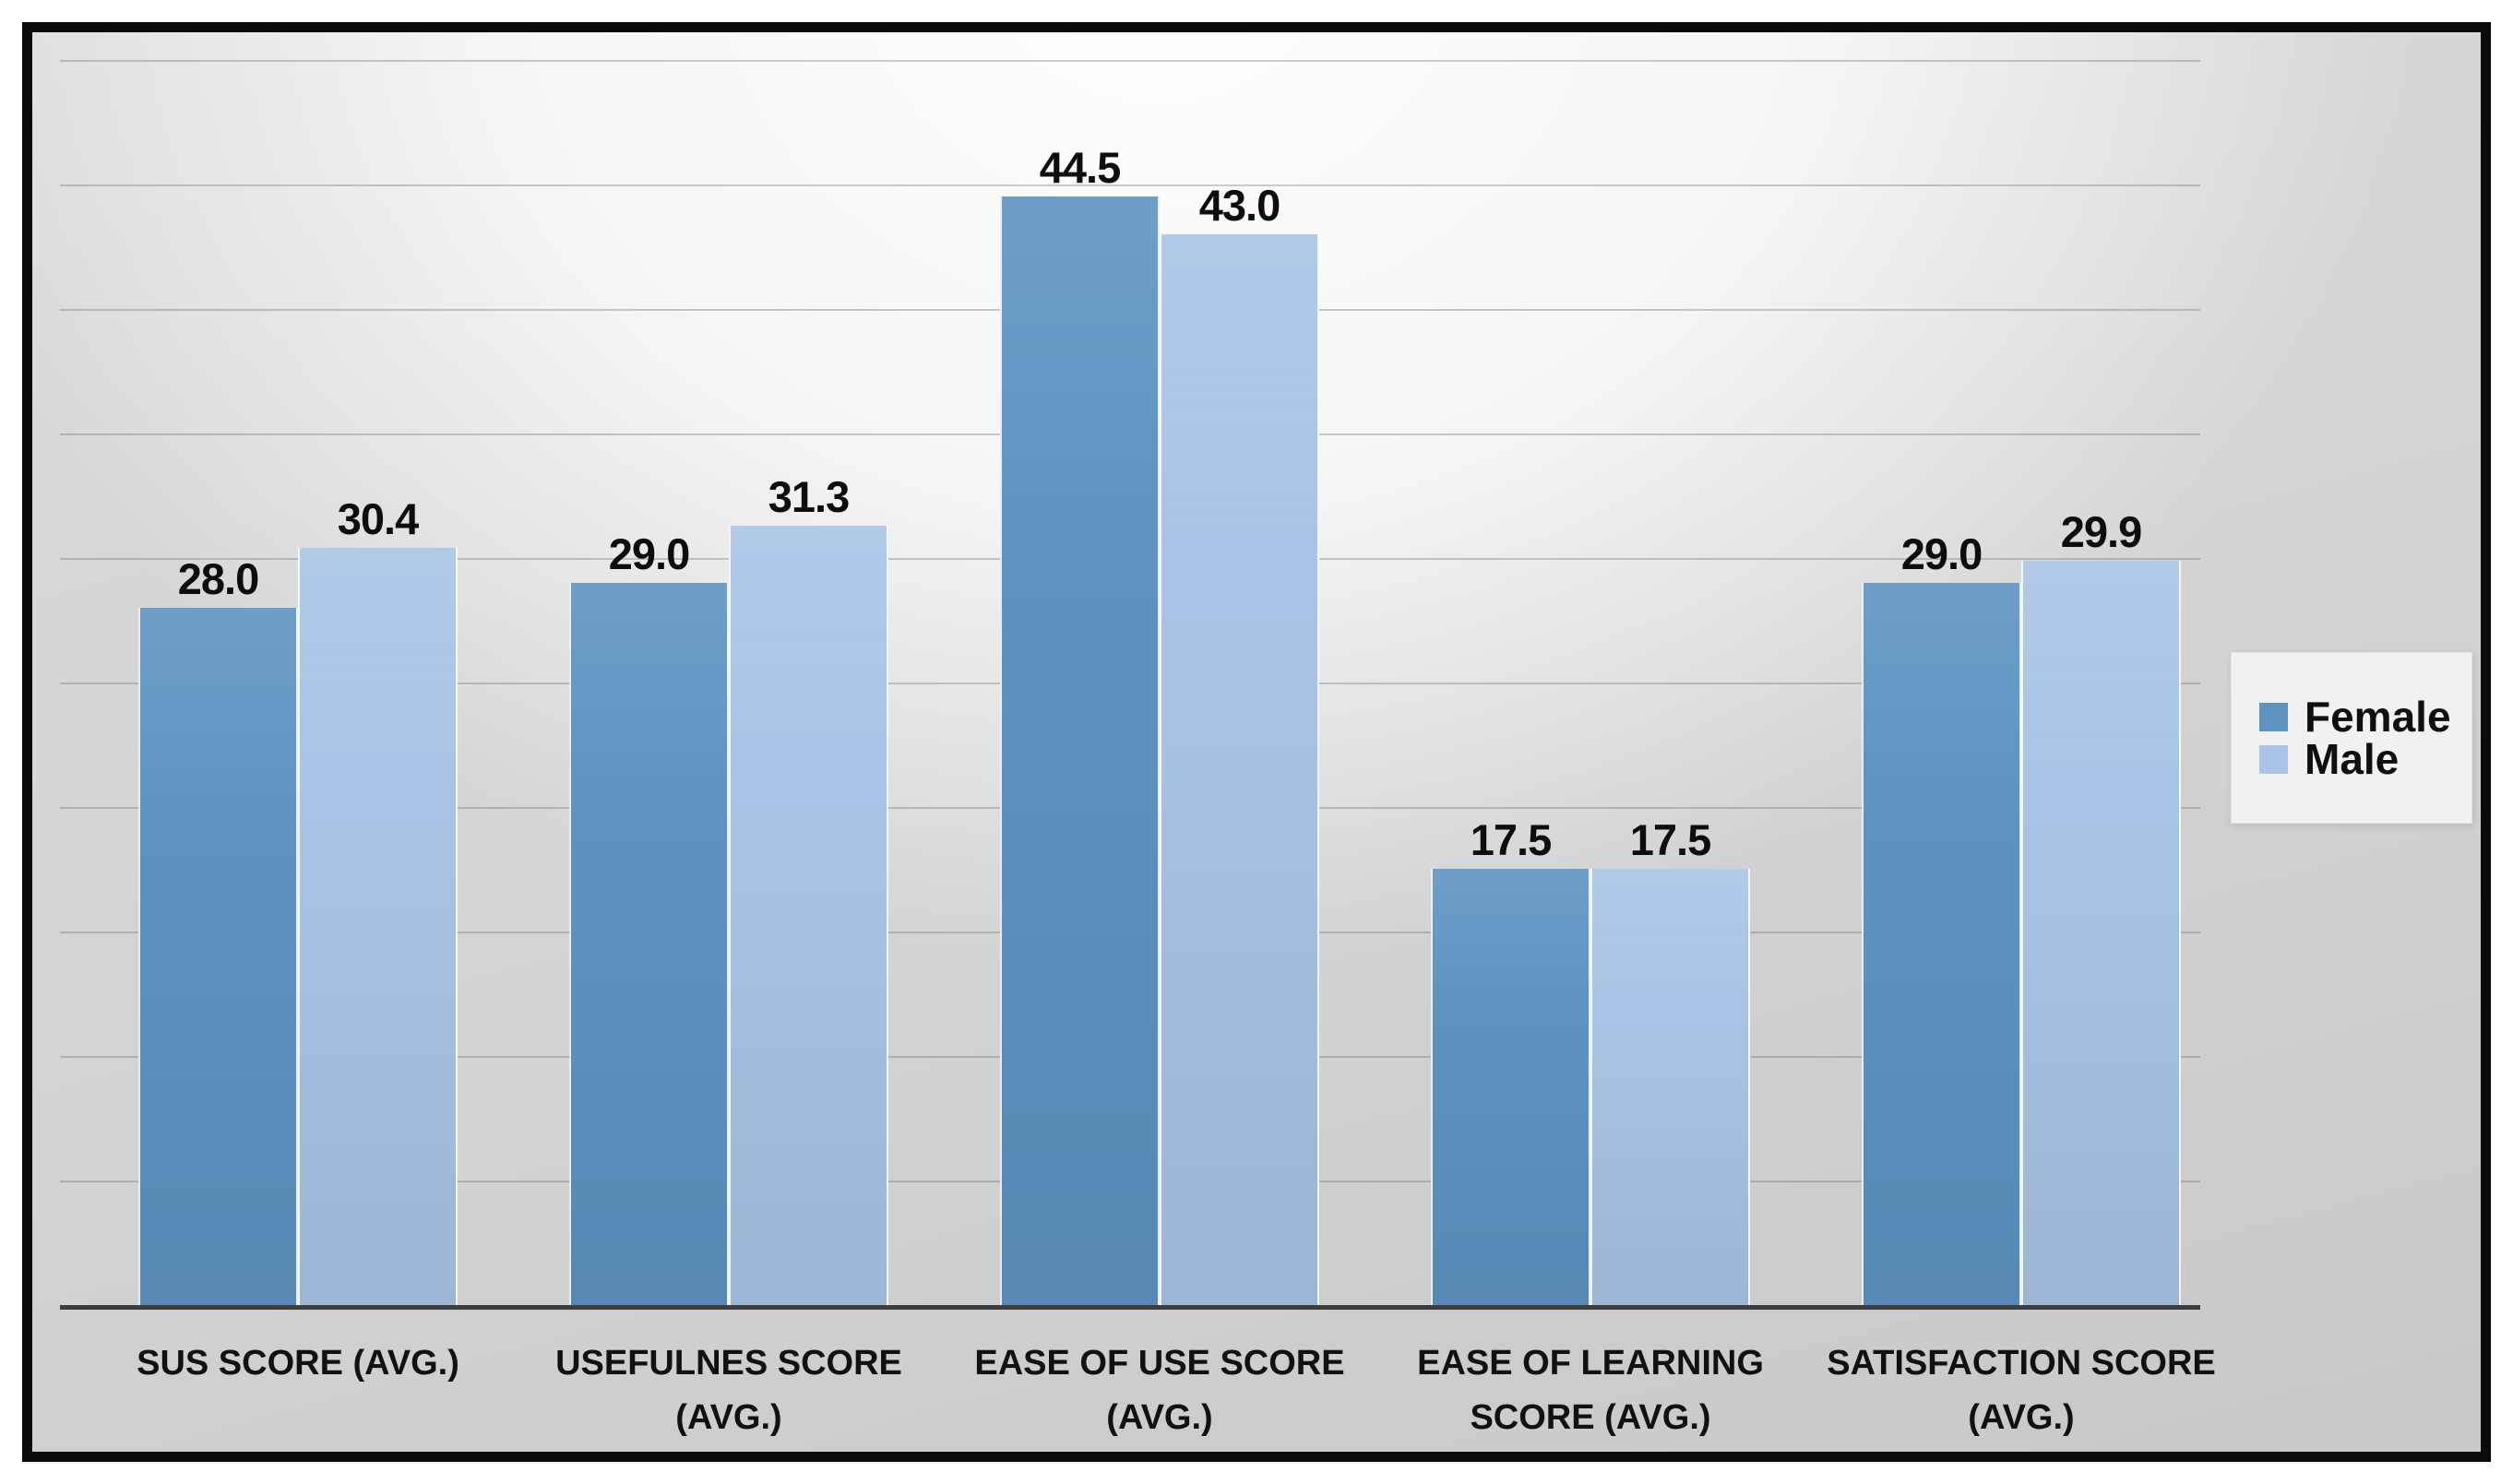 This screenshot has height=1484, width=2513. I want to click on legend-label-male: Male, so click(2352, 759).